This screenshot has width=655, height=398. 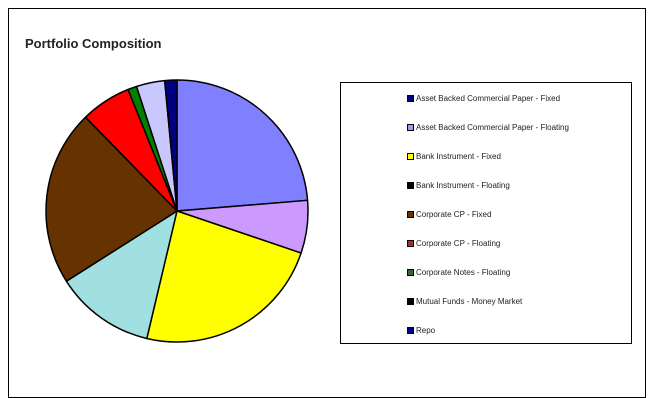 I want to click on legend-label: Corporate CP - Fixed, so click(x=454, y=214).